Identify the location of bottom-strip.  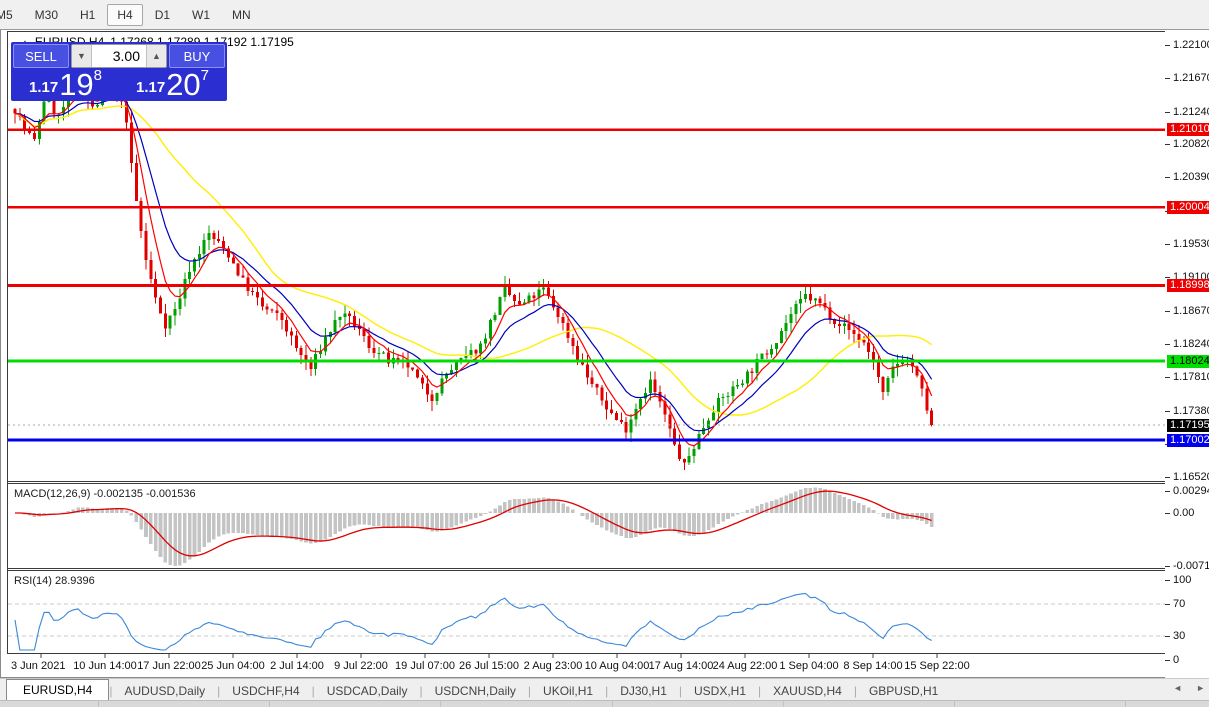
(604, 703).